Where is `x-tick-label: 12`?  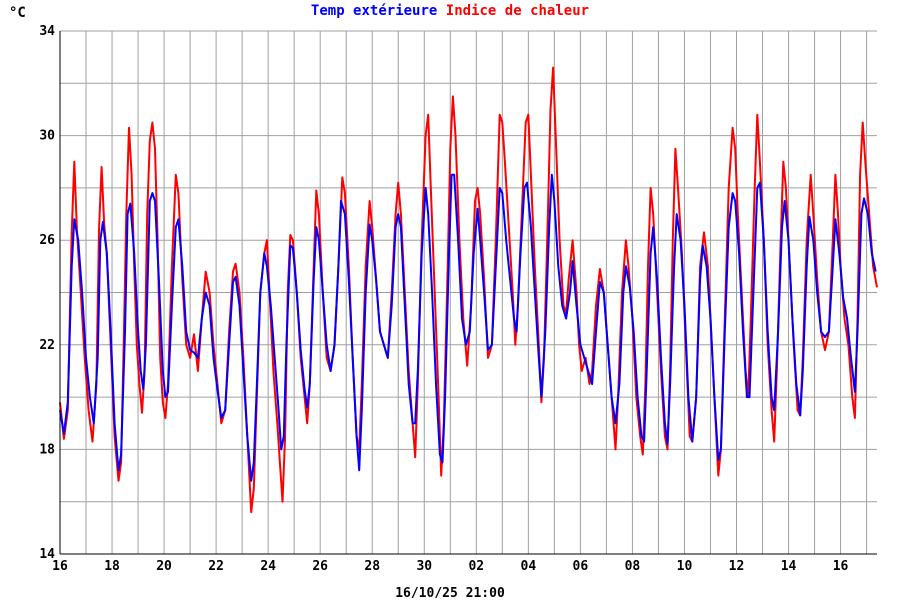
x-tick-label: 12 is located at coordinates (737, 566).